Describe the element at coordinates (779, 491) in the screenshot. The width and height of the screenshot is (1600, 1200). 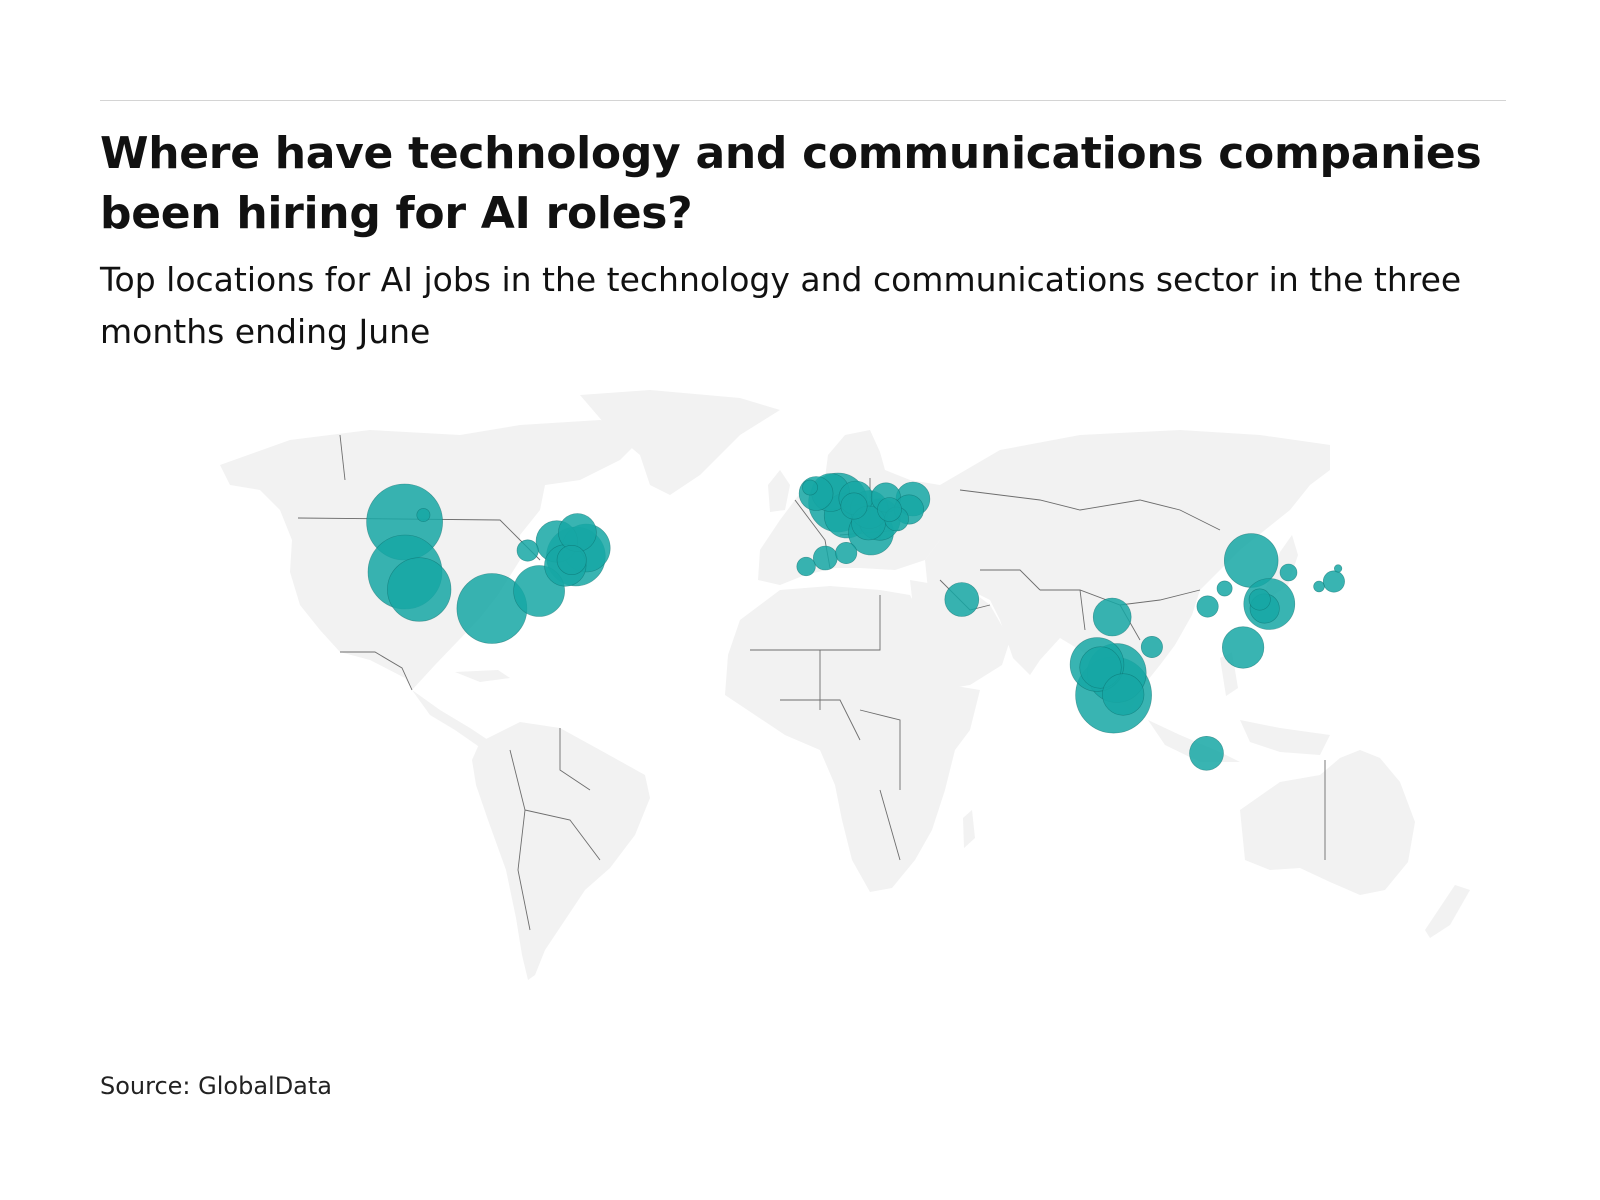
I see `landmass-british-isles` at that location.